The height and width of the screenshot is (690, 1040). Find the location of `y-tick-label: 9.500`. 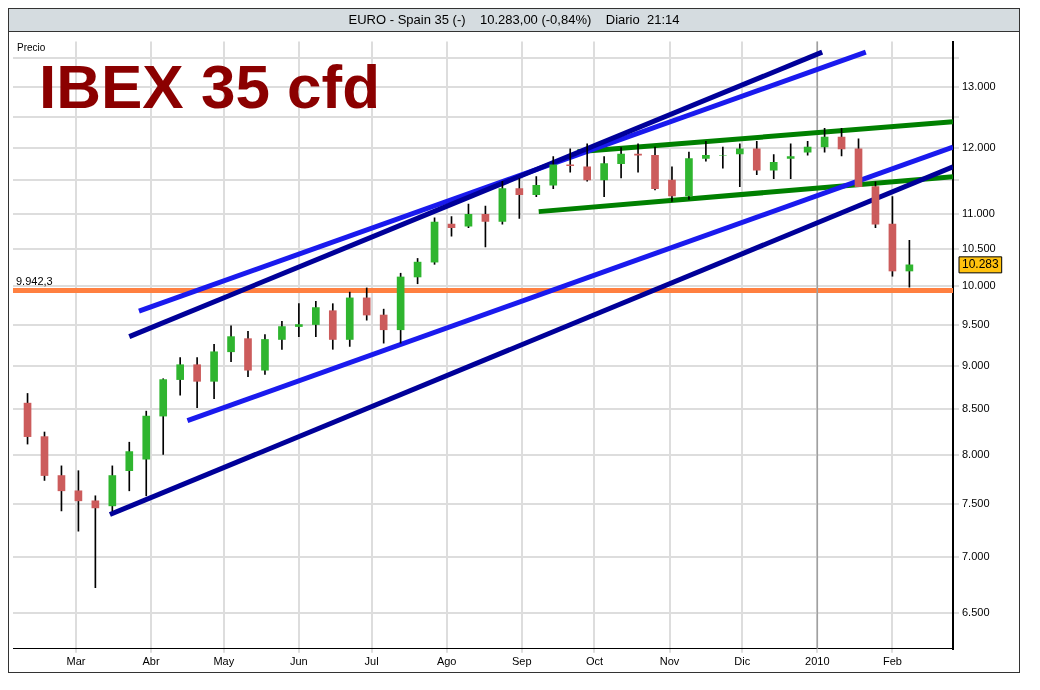

y-tick-label: 9.500 is located at coordinates (976, 323).